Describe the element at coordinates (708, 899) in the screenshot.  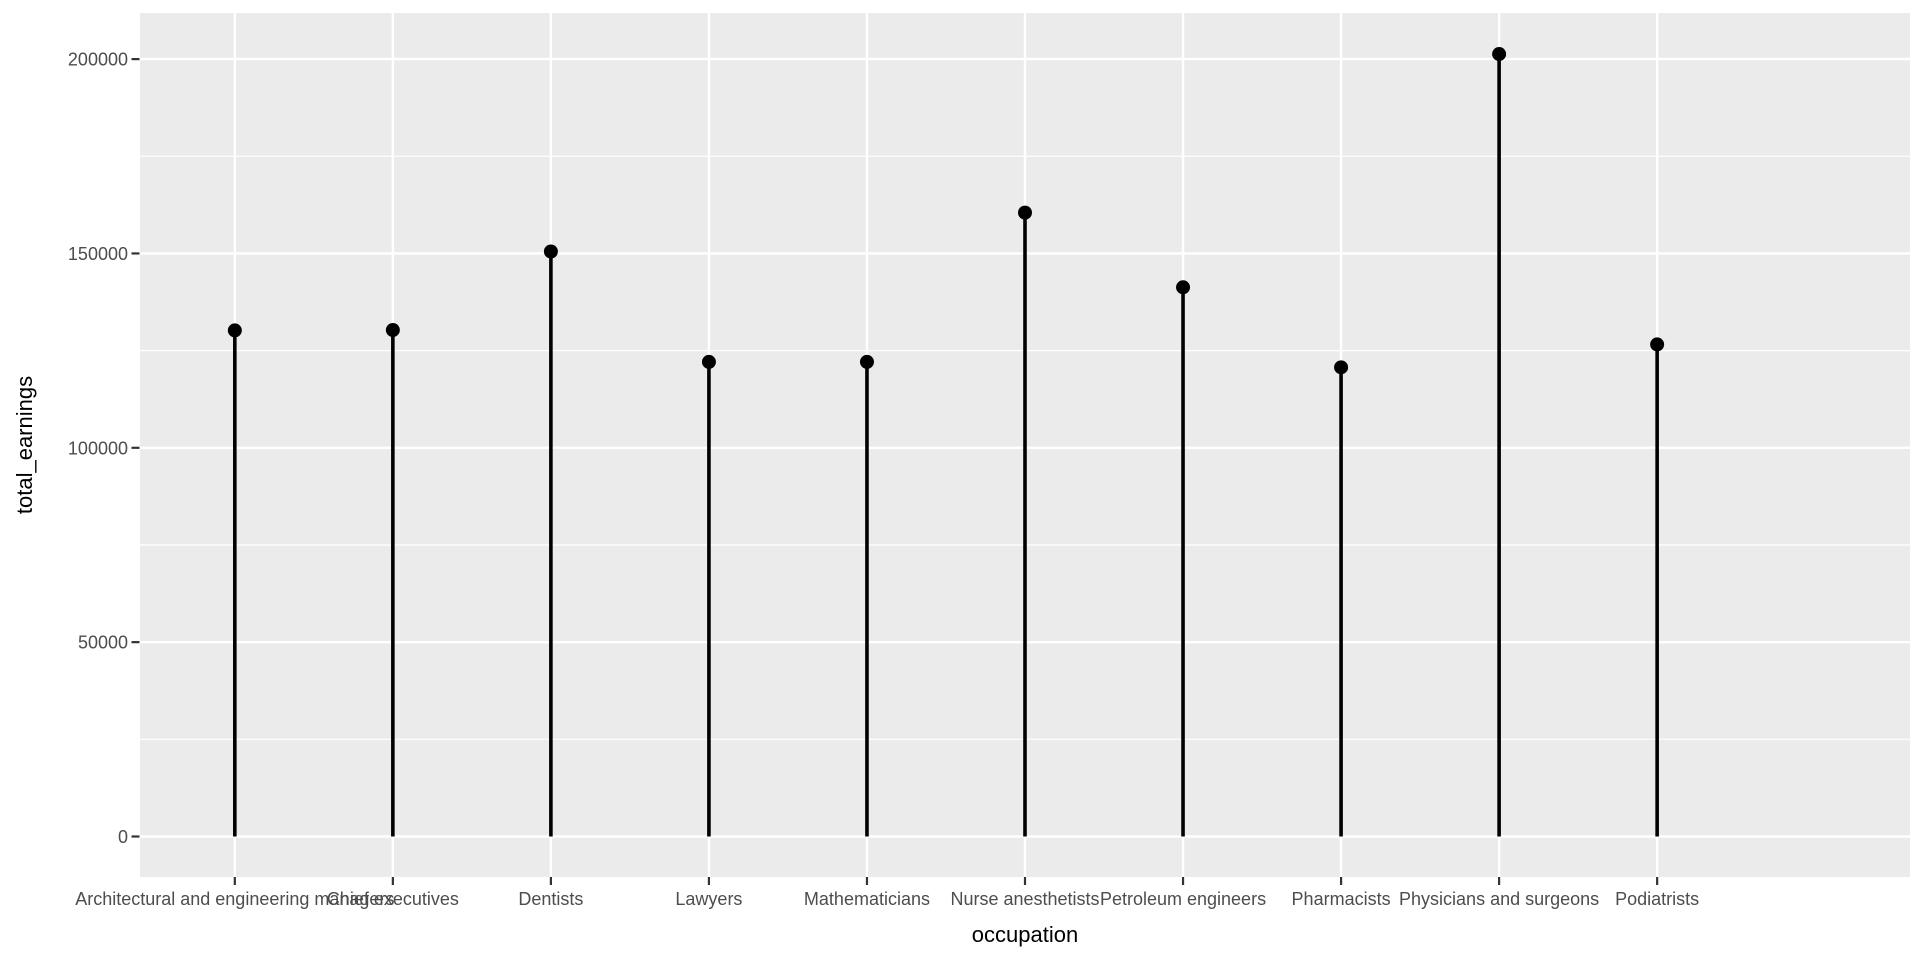
I see `x-tick-label: Lawyers` at that location.